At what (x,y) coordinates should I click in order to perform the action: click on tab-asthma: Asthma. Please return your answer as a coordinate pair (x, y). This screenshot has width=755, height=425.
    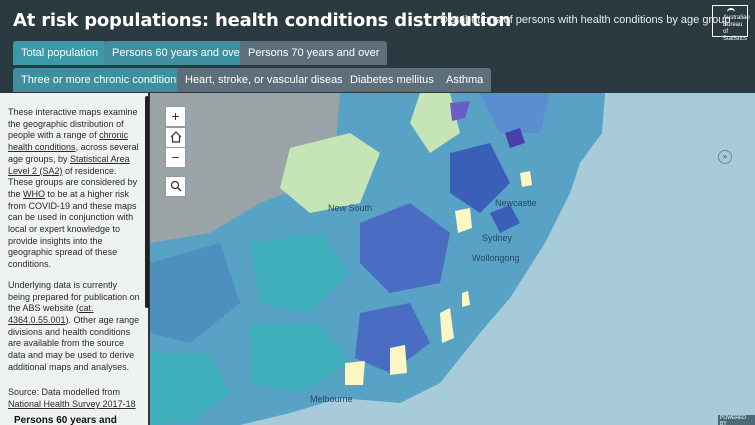
    Looking at the image, I should click on (465, 80).